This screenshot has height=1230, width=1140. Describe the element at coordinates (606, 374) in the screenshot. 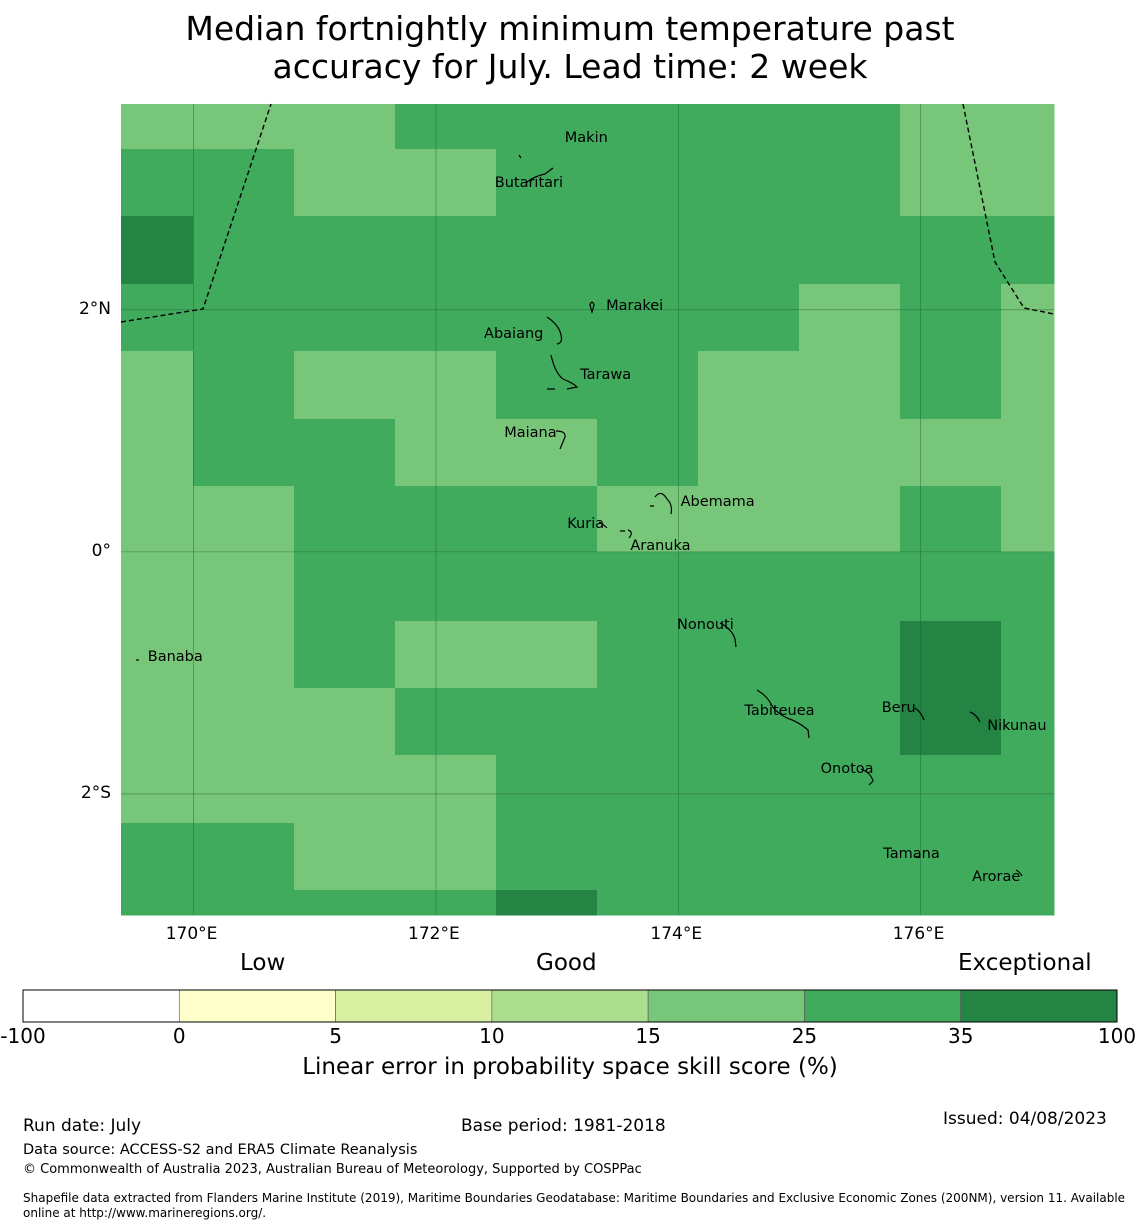

I see `island-label: Tarawa` at that location.